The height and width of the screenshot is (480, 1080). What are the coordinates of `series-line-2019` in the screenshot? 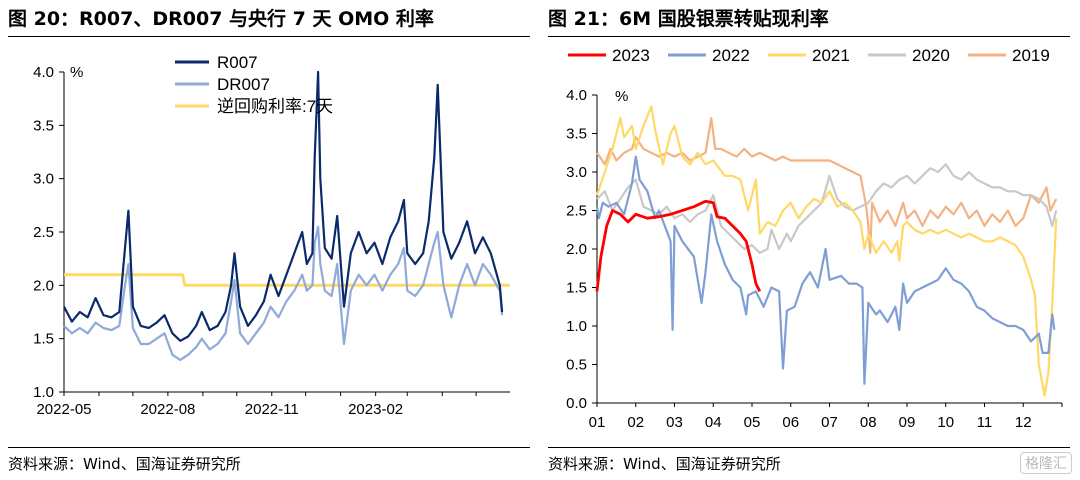 It's located at (827, 185).